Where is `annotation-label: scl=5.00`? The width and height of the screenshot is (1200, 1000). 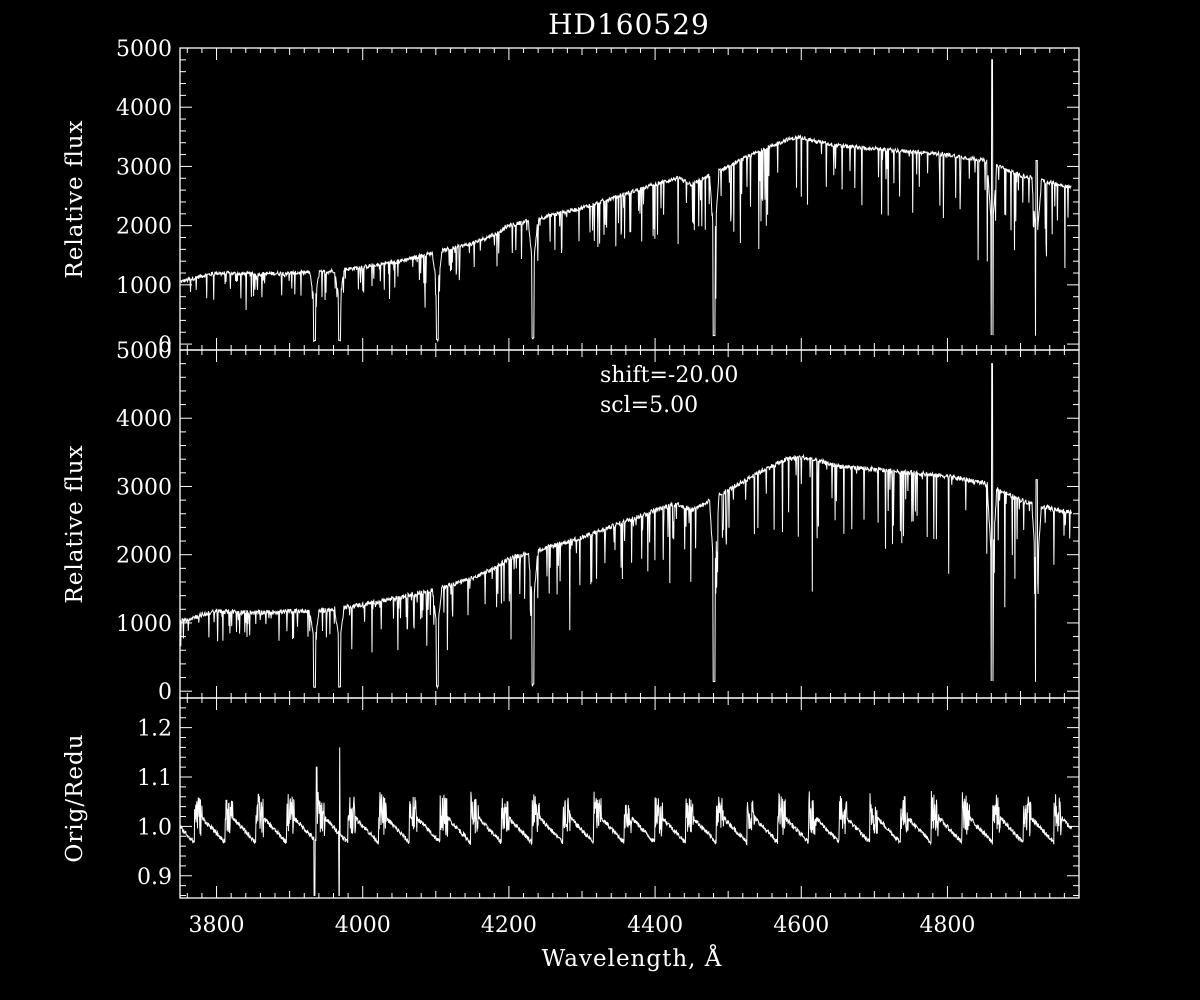 annotation-label: scl=5.00 is located at coordinates (649, 405).